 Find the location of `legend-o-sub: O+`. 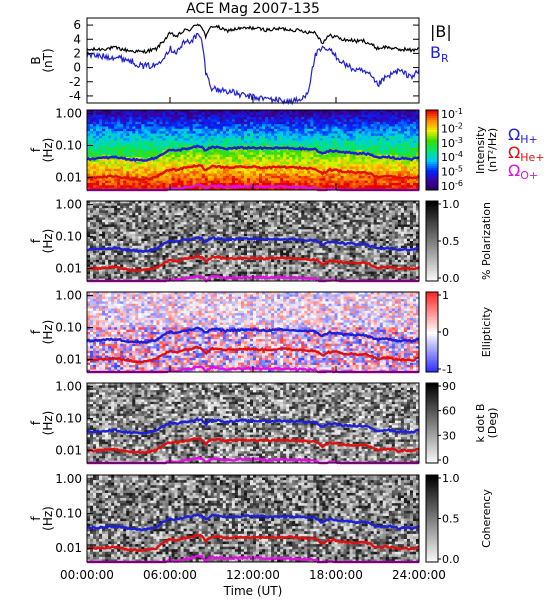

legend-o-sub: O+ is located at coordinates (529, 175).